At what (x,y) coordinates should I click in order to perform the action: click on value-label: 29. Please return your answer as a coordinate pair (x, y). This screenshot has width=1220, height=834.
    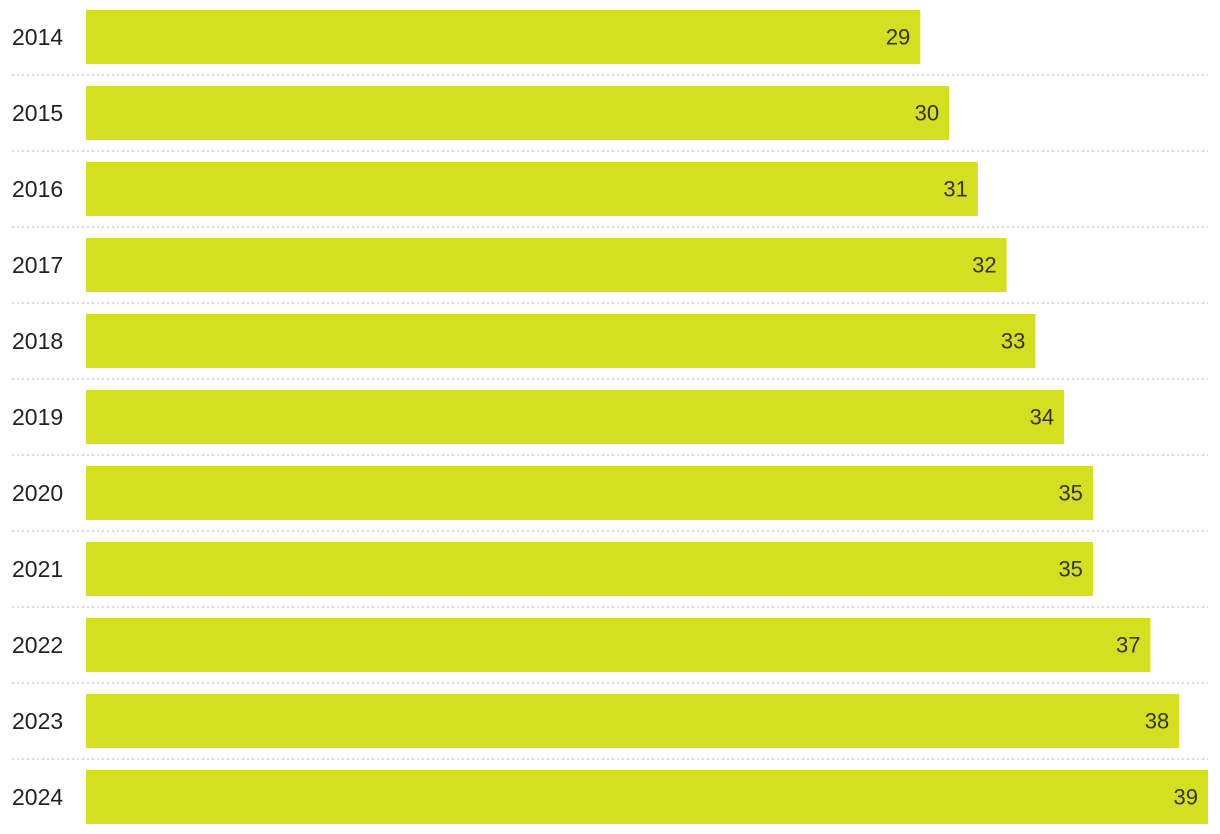
    Looking at the image, I should click on (898, 37).